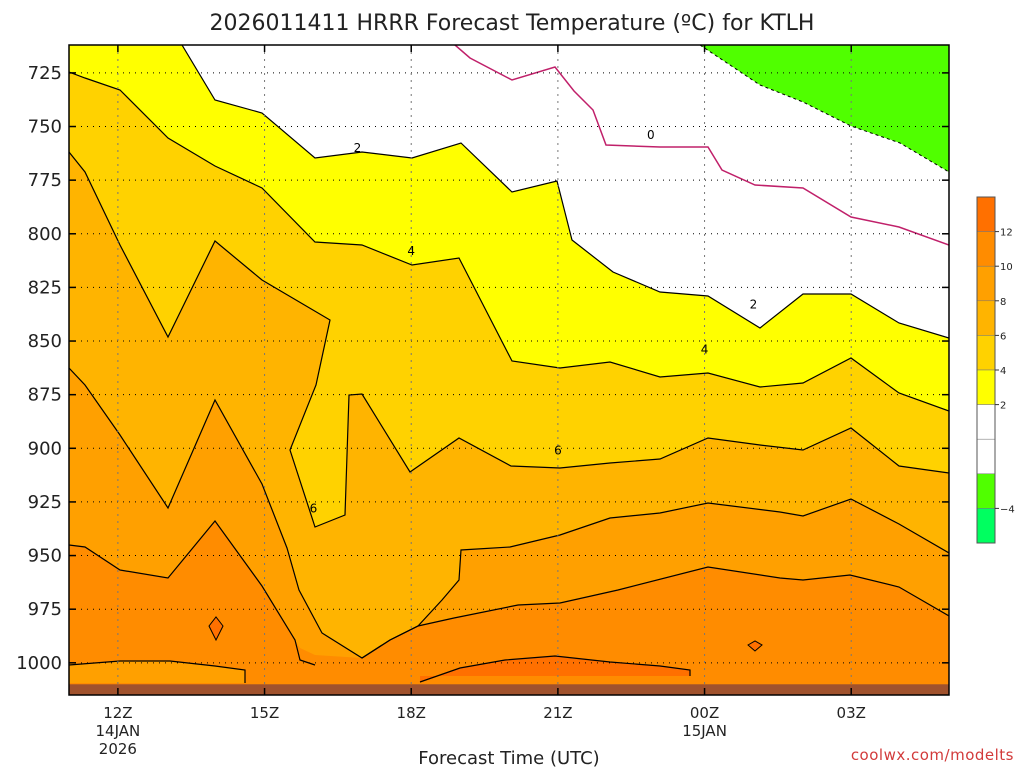  Describe the element at coordinates (118, 749) in the screenshot. I see `x-tick-year: 2026` at that location.